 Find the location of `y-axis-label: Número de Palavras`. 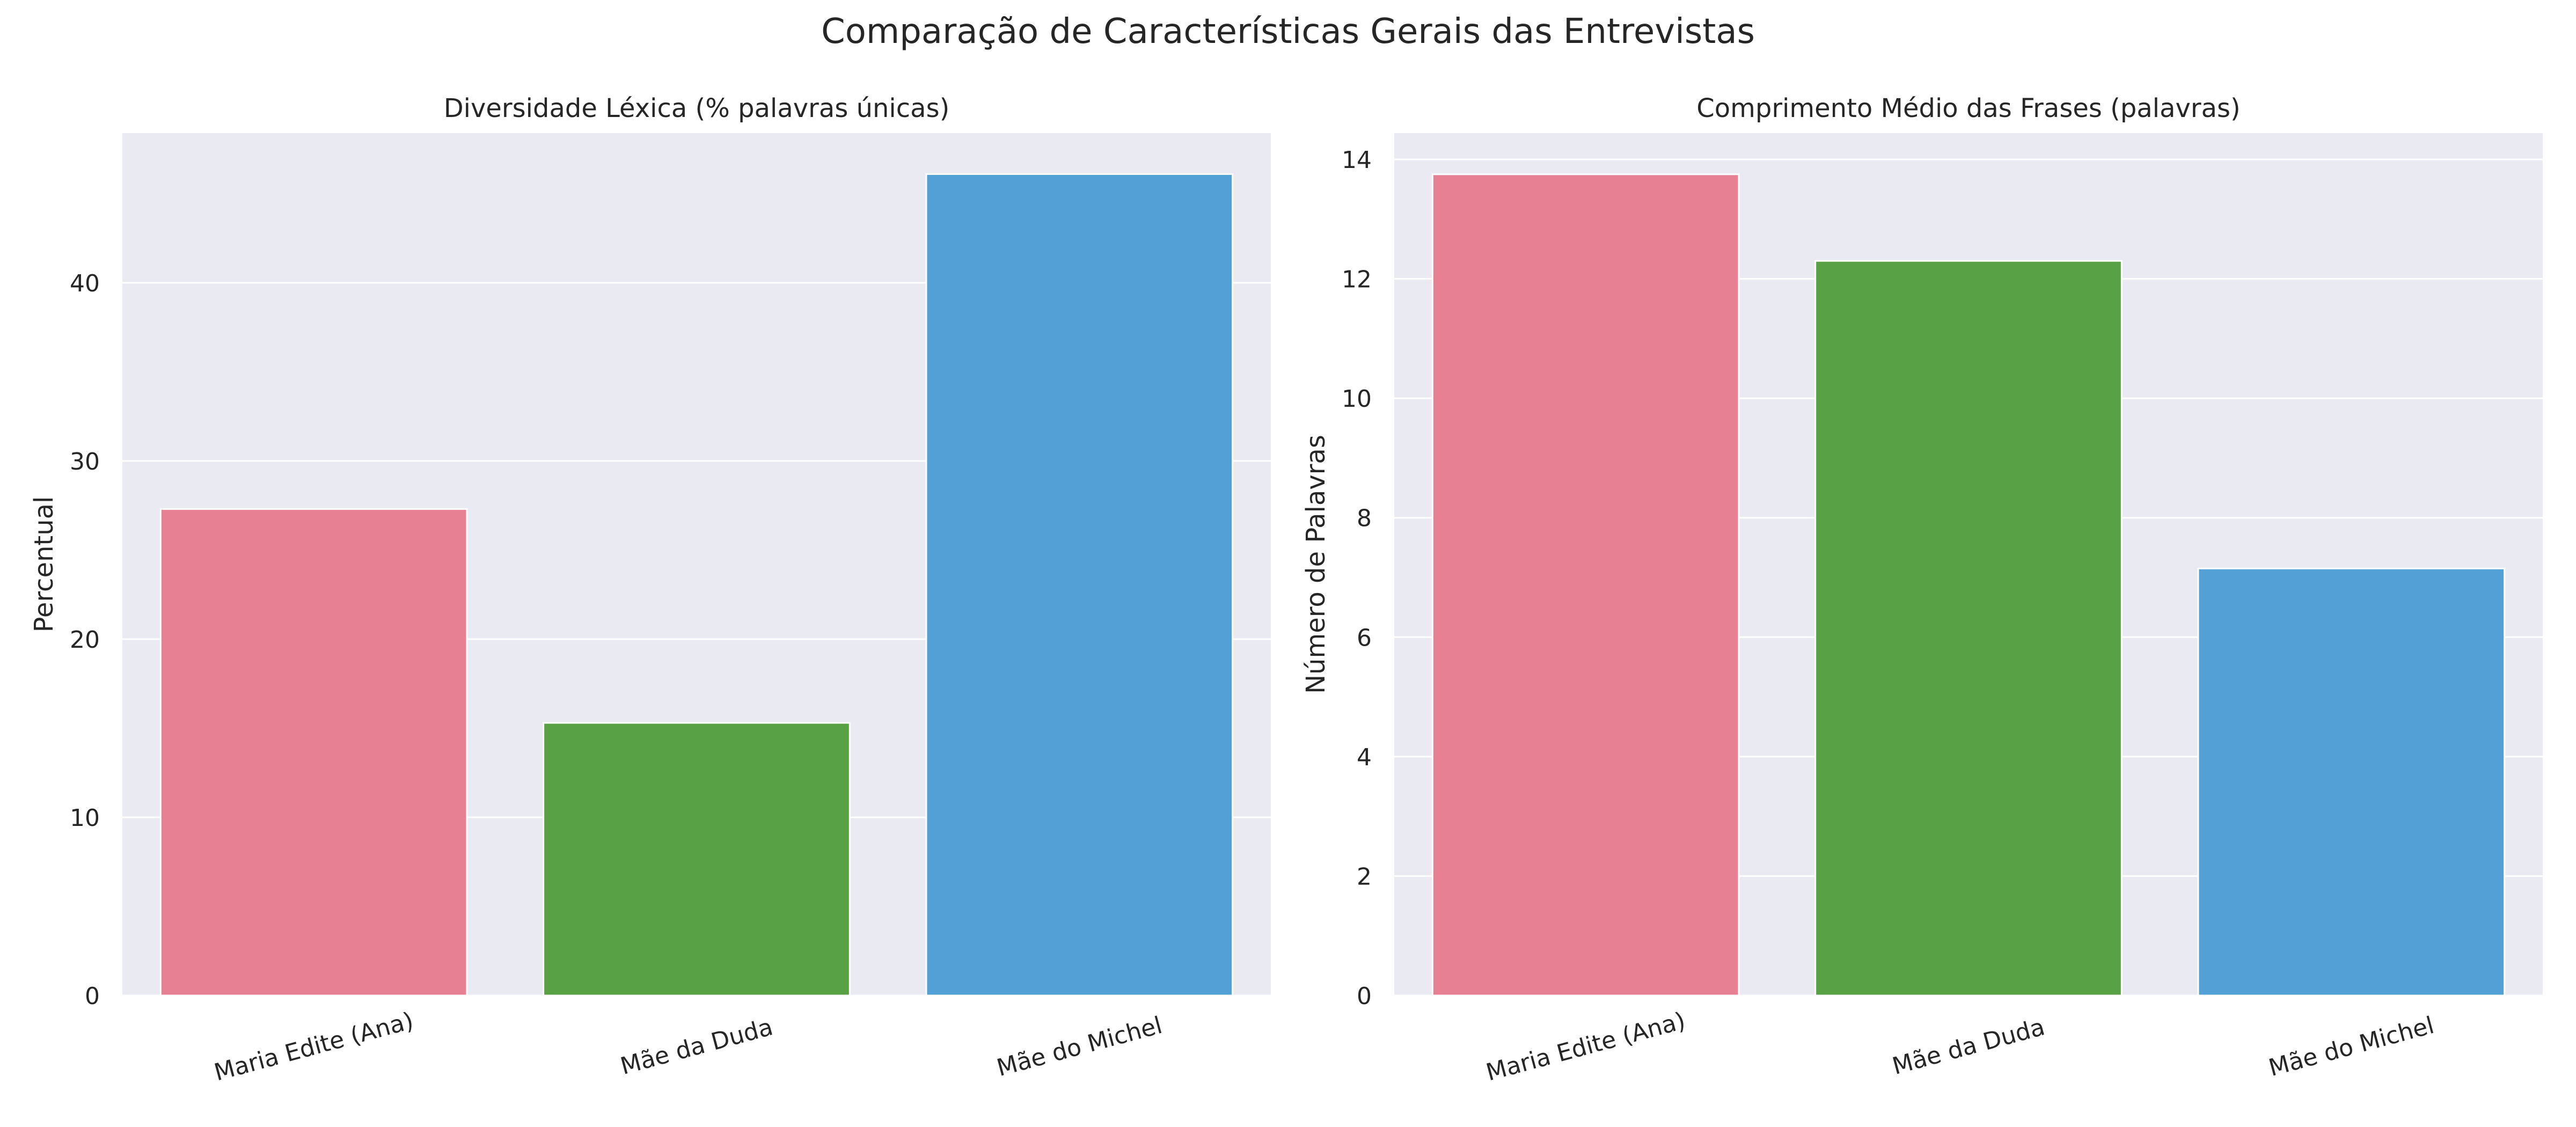

y-axis-label: Número de Palavras is located at coordinates (1316, 564).